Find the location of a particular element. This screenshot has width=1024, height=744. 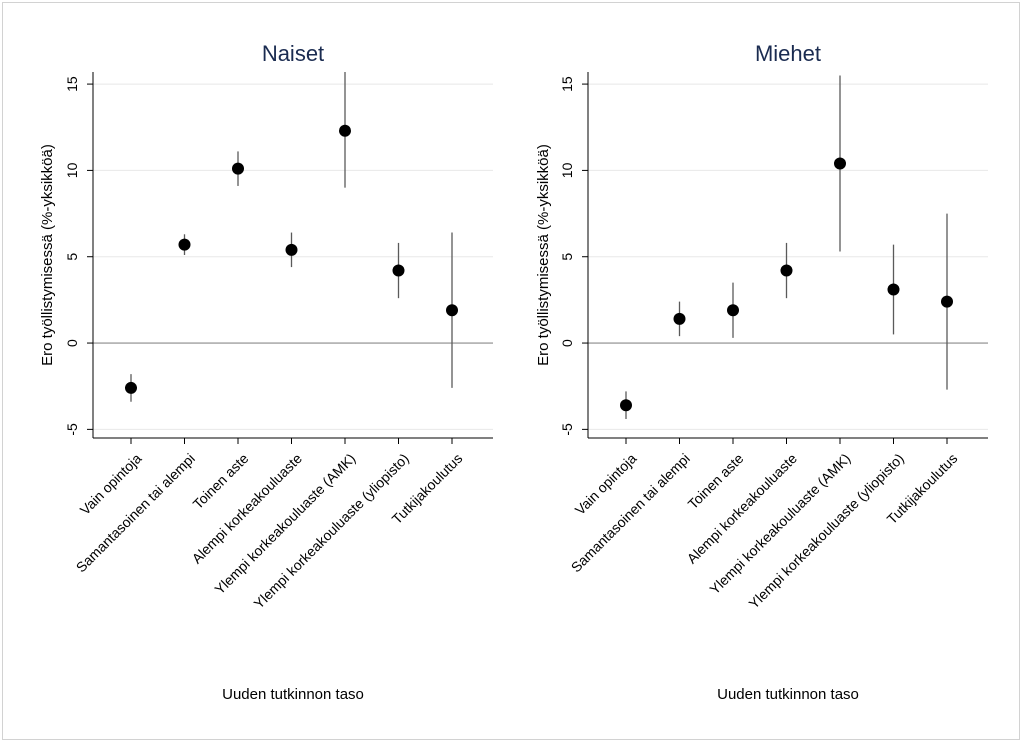

panel-title: Naiset is located at coordinates (293, 53).